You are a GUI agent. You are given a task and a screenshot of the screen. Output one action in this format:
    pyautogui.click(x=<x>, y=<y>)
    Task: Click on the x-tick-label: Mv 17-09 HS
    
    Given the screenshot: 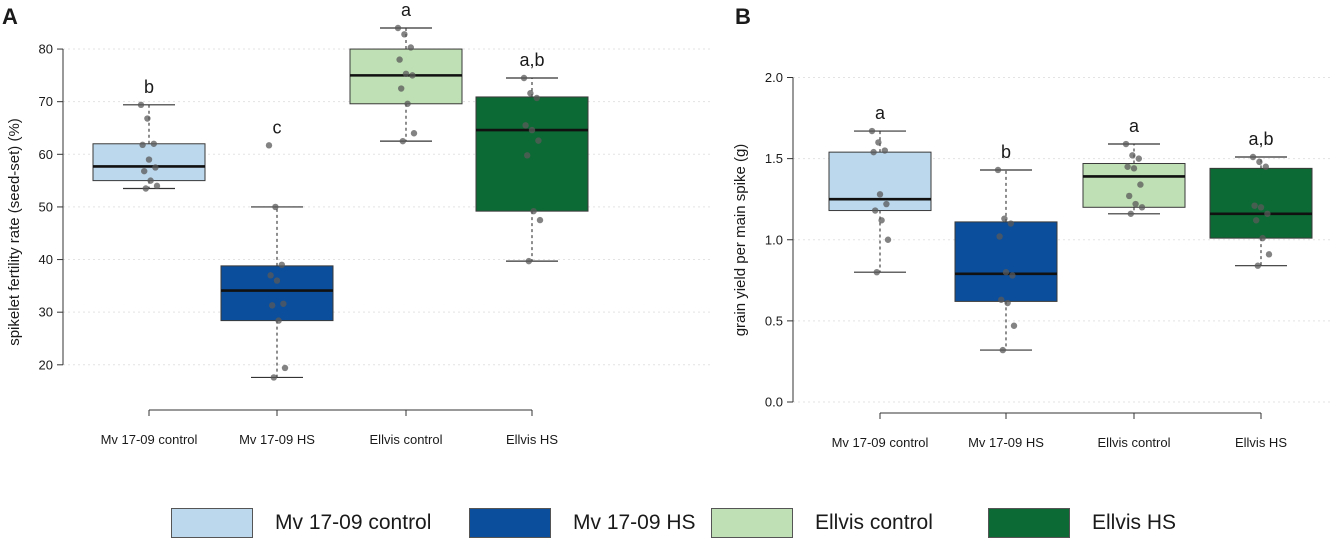 What is the action you would take?
    pyautogui.click(x=277, y=439)
    